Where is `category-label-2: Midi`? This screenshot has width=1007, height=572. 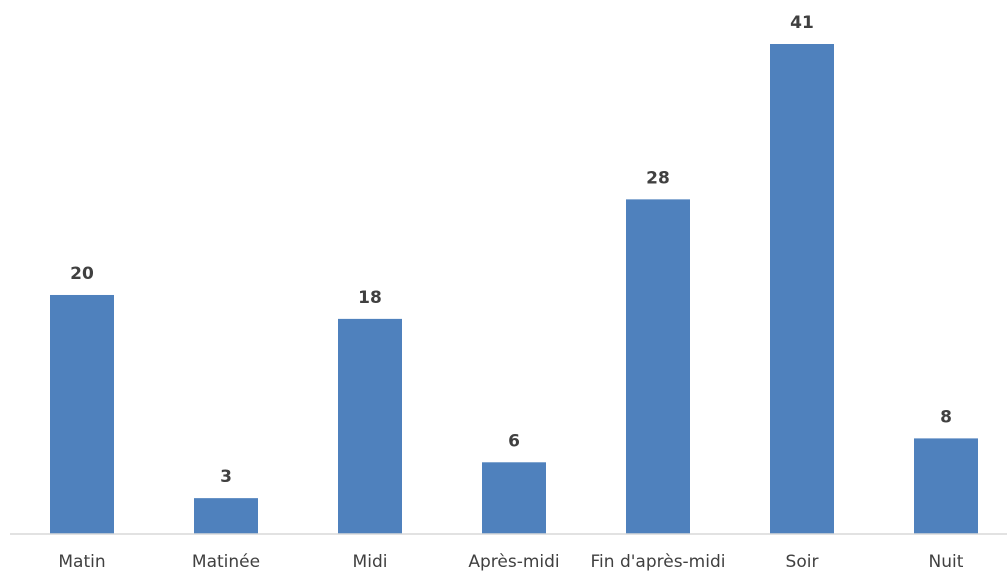
category-label-2: Midi is located at coordinates (370, 562).